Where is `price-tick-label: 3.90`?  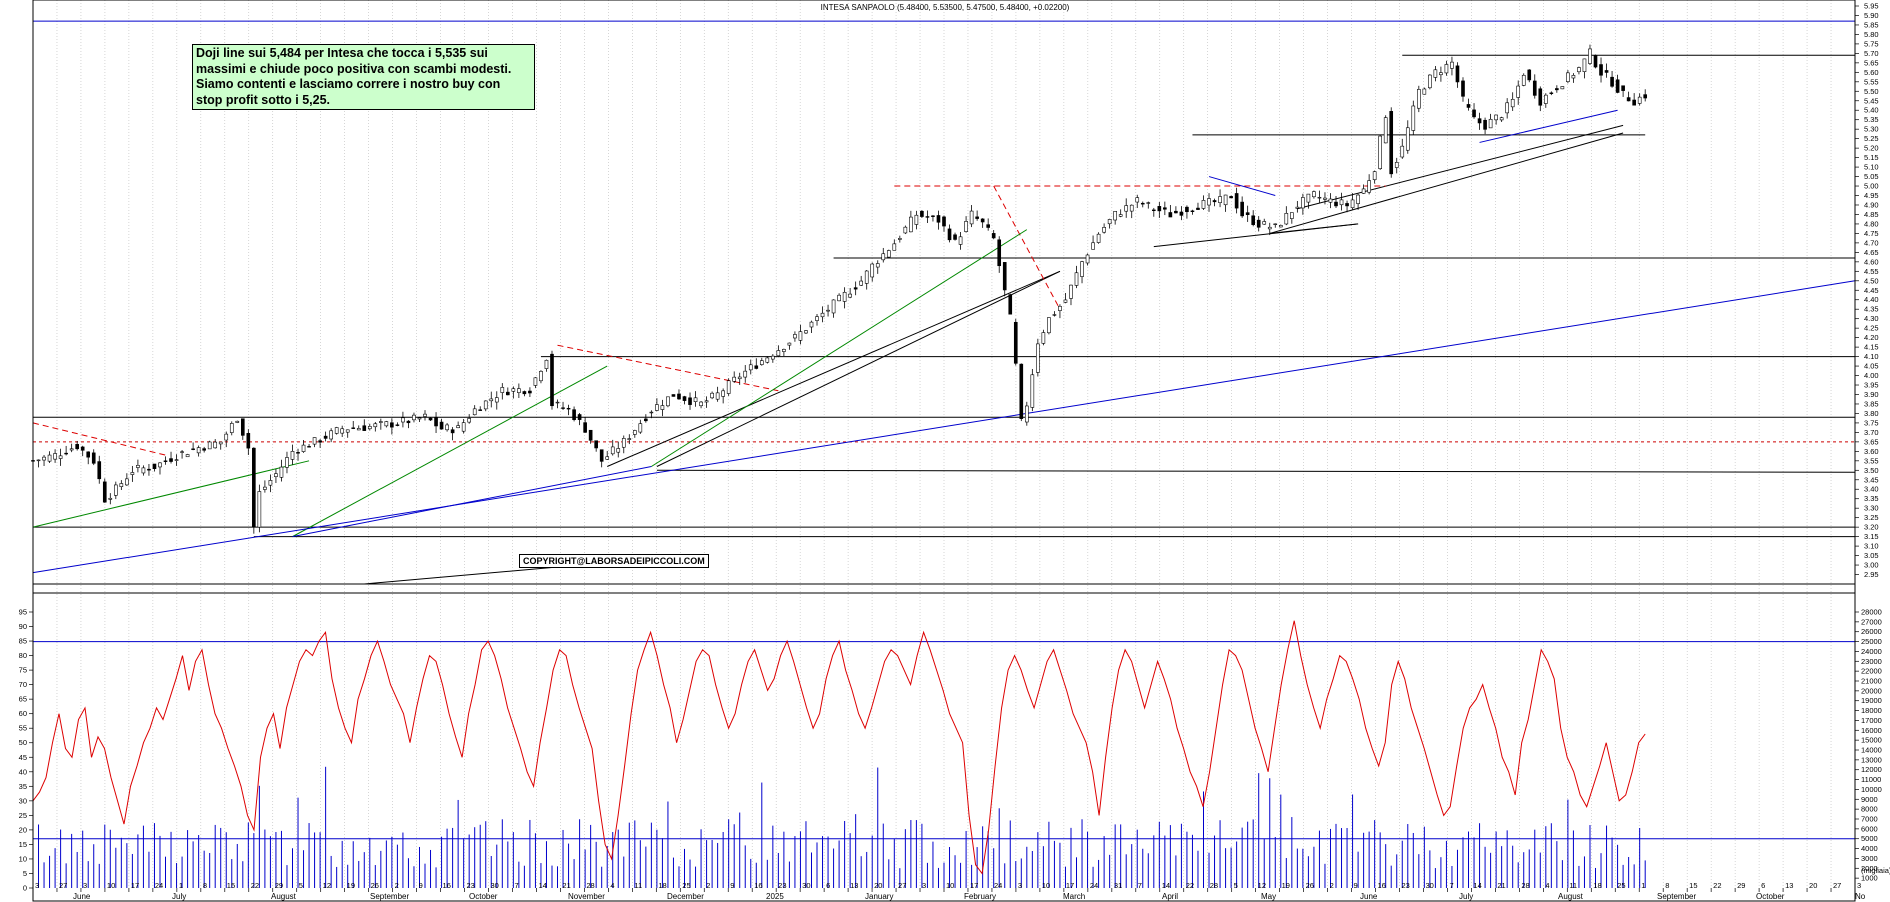
price-tick-label: 3.90 is located at coordinates (1871, 394).